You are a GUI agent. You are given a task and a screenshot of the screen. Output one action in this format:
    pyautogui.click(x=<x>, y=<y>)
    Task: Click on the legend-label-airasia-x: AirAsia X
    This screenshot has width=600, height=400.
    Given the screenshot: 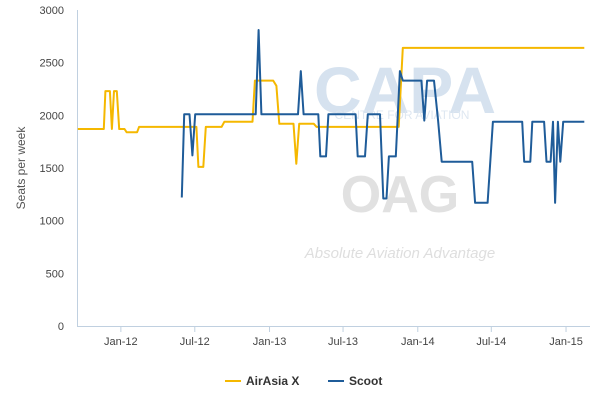 What is the action you would take?
    pyautogui.click(x=272, y=381)
    